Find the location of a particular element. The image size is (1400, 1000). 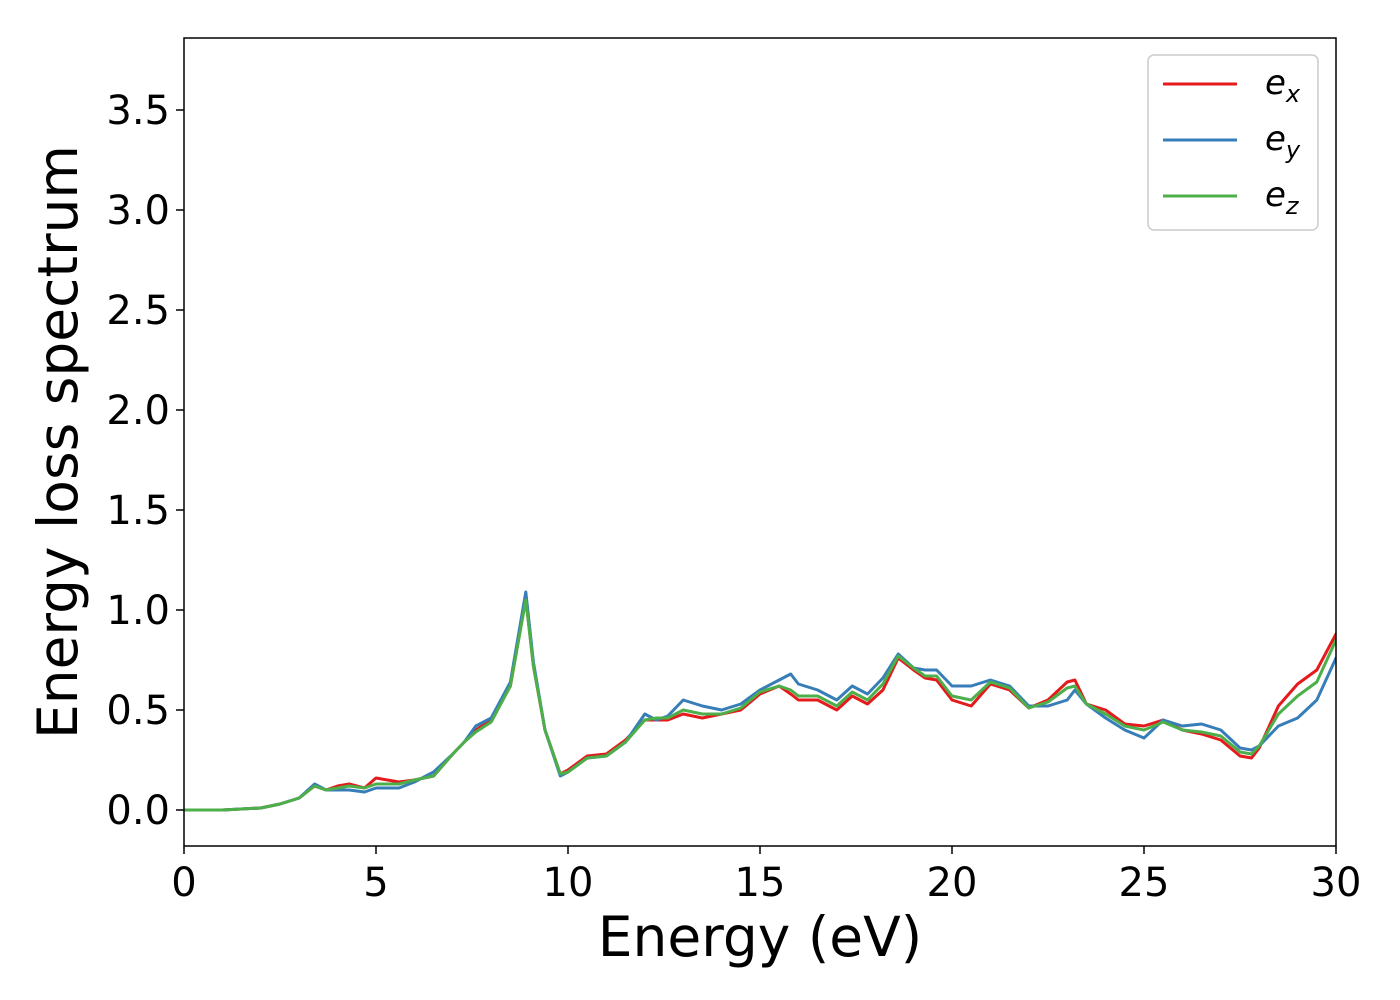

x-tick-label: 15 is located at coordinates (760, 883).